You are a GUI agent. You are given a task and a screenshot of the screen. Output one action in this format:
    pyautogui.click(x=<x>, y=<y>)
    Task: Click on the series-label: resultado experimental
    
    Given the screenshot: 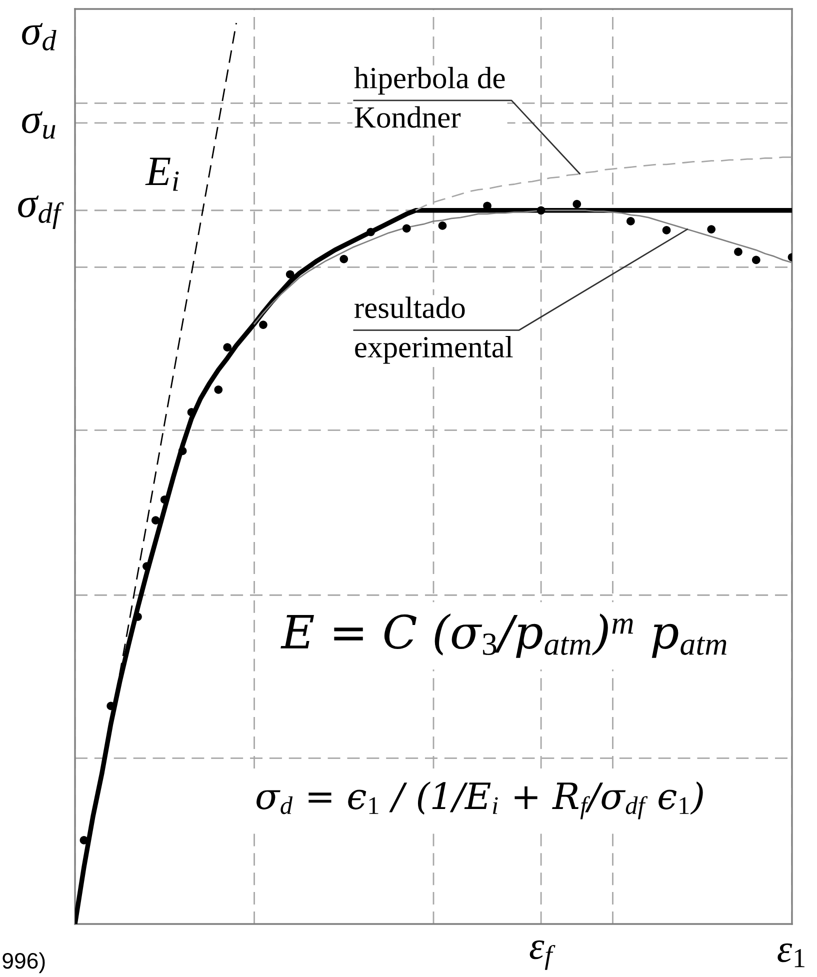 What is the action you would take?
    pyautogui.click(x=433, y=330)
    